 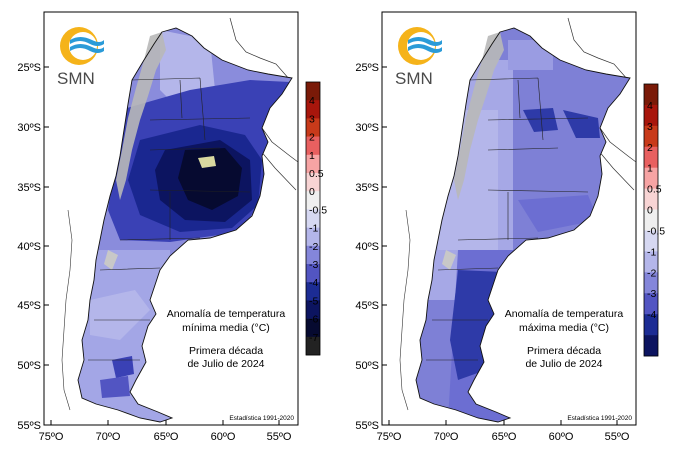 I want to click on map-title-line2: máxima media (°C), so click(x=564, y=328).